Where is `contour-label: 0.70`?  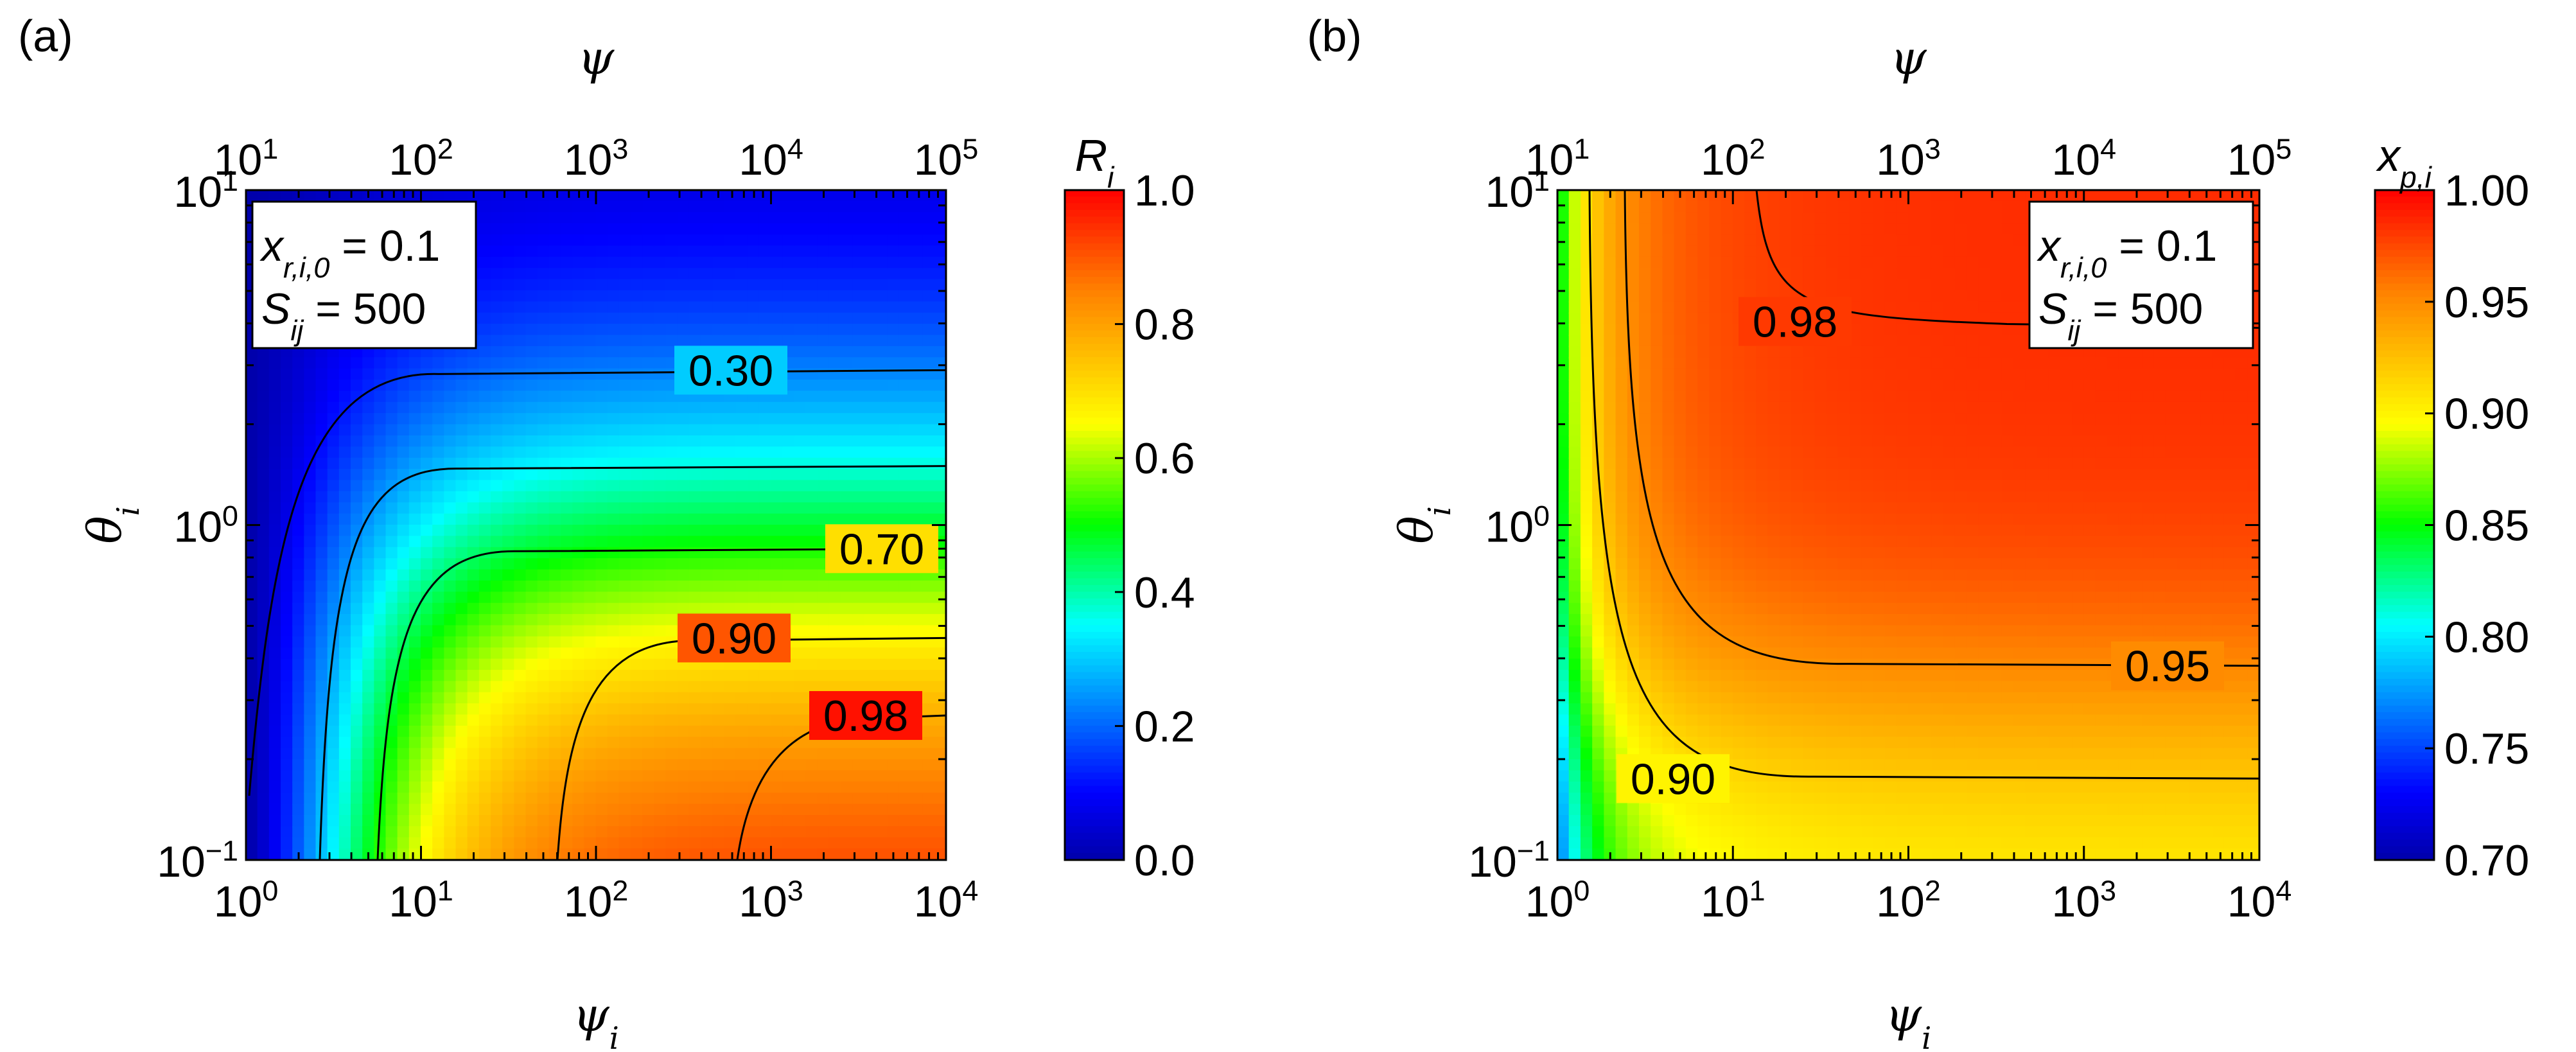 contour-label: 0.70 is located at coordinates (881, 549).